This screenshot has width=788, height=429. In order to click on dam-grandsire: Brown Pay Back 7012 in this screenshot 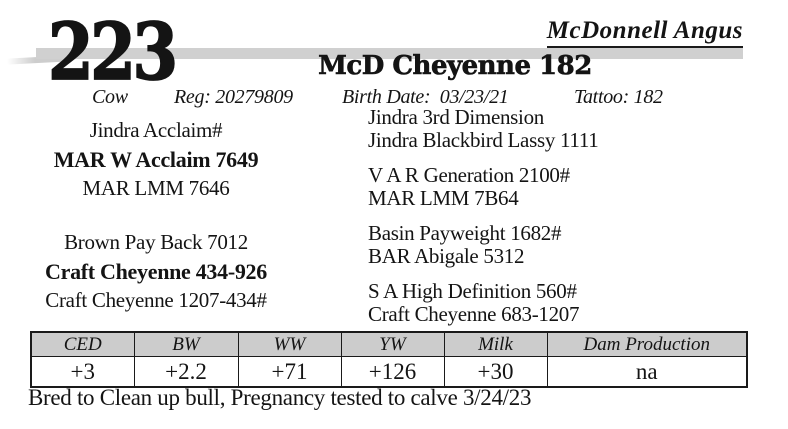, I will do `click(156, 242)`.